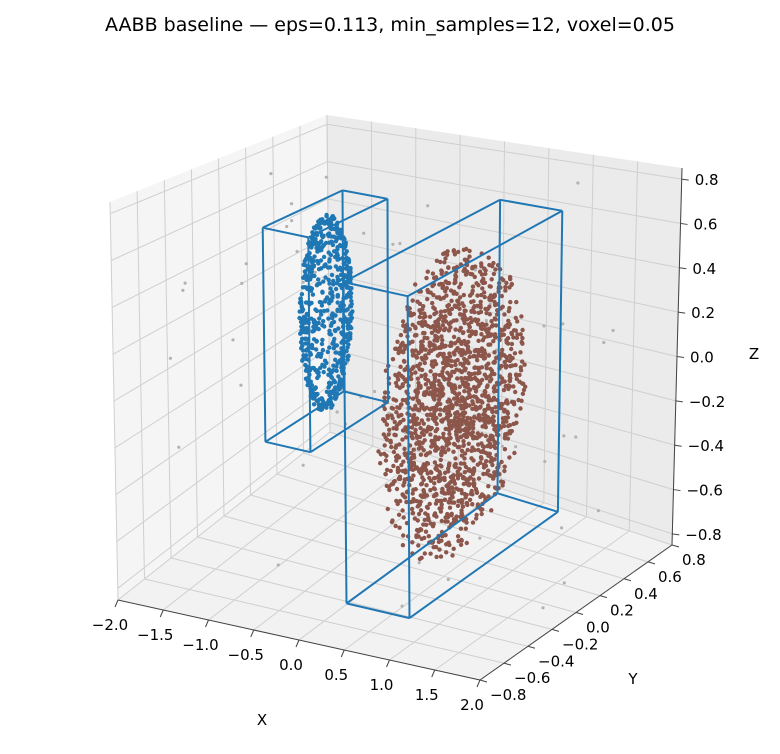  I want to click on y-tick, so click(627, 580).